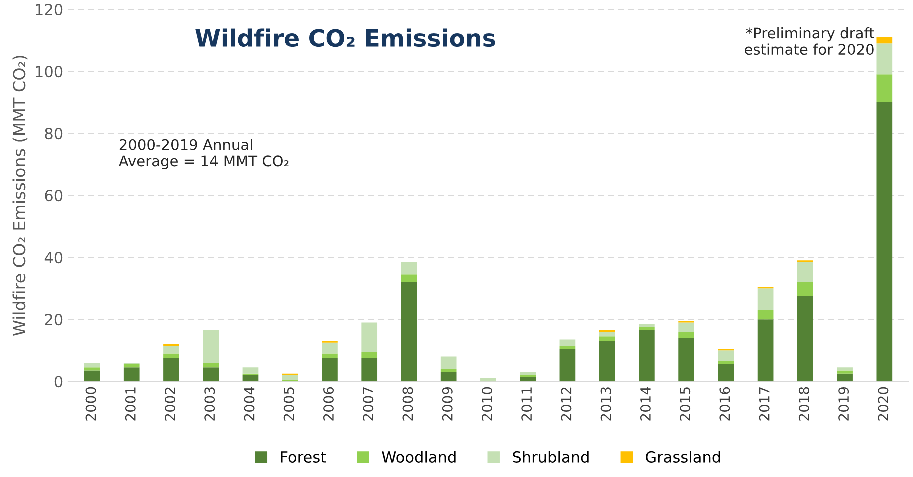 The image size is (913, 477). Describe the element at coordinates (53, 258) in the screenshot. I see `y-tick-label: 40` at that location.